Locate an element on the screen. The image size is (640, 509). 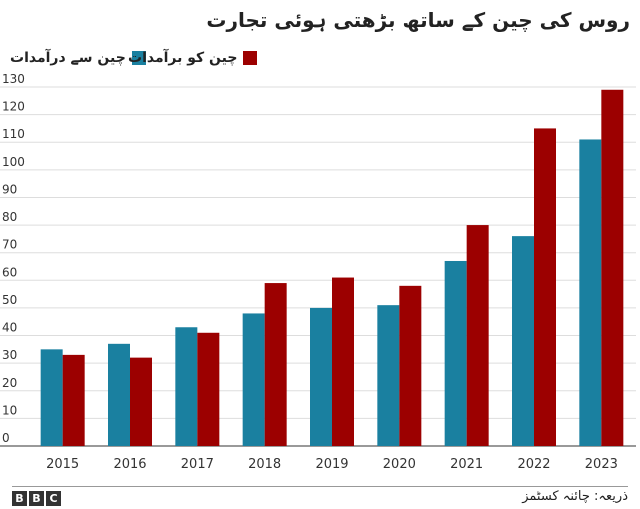
legend-item-imports: چین سے درآمدات is located at coordinates (78, 58).